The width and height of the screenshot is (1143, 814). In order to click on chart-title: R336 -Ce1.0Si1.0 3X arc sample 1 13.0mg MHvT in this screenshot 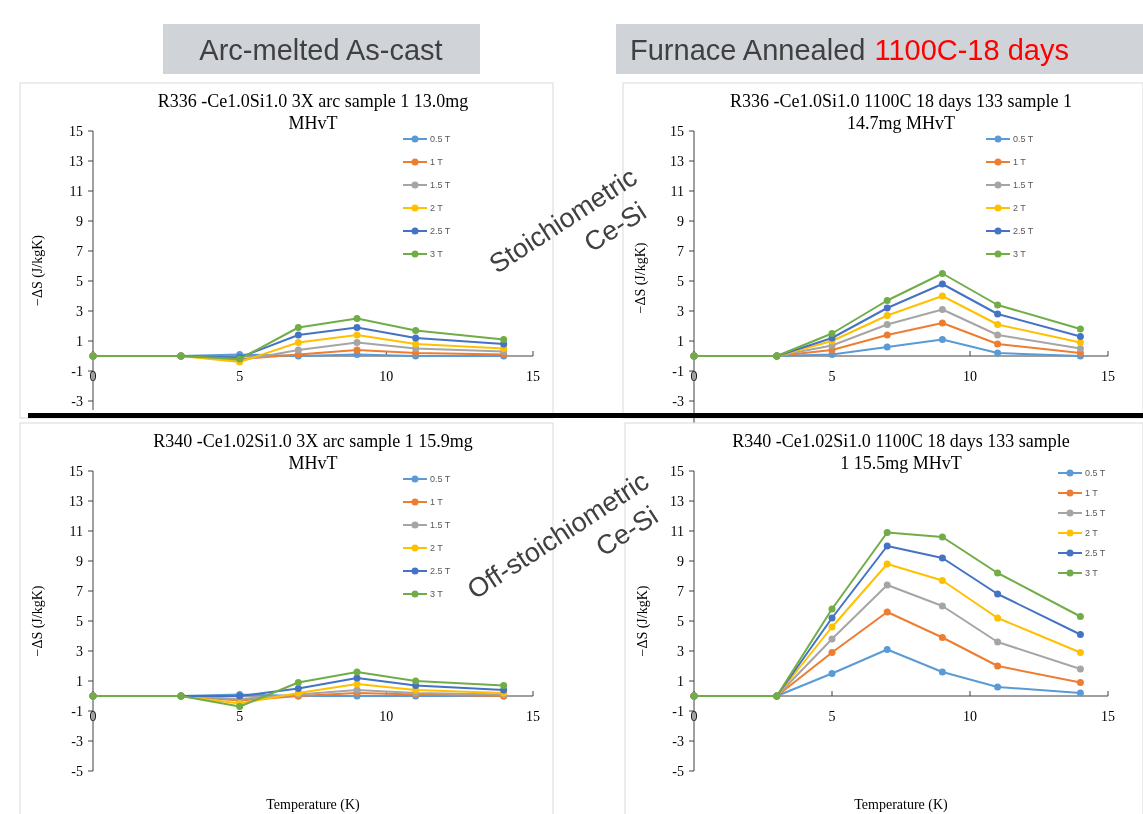, I will do `click(313, 112)`.